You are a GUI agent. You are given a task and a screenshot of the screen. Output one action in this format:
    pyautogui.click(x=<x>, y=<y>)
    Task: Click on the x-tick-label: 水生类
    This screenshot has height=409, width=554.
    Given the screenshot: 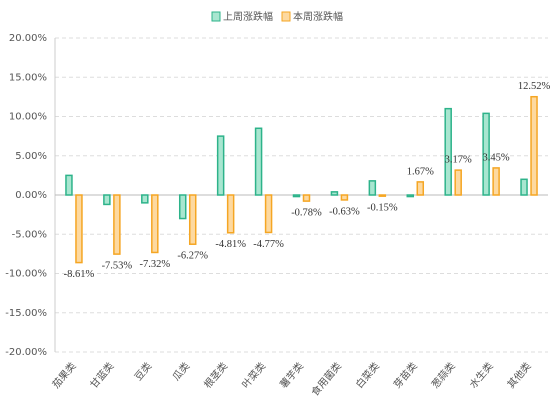 What is the action you would take?
    pyautogui.click(x=480, y=375)
    